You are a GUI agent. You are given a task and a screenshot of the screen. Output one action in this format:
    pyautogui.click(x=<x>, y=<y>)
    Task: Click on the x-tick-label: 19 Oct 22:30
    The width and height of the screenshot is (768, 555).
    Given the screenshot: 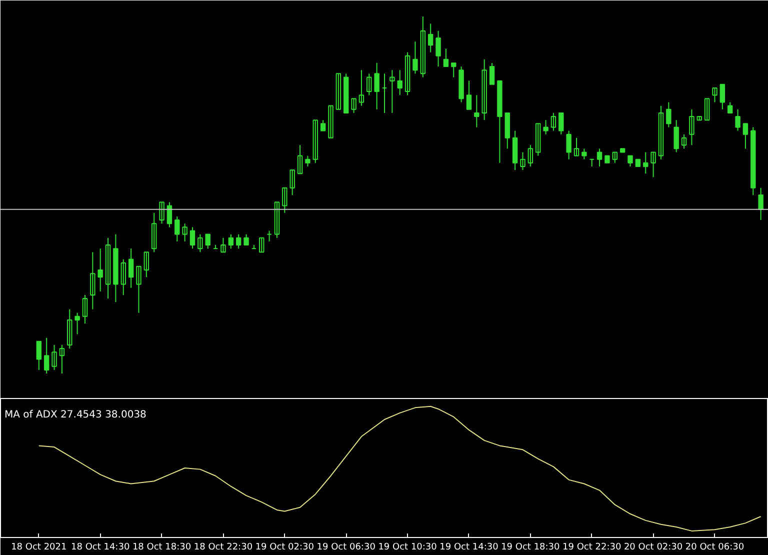 What is the action you would take?
    pyautogui.click(x=592, y=547)
    